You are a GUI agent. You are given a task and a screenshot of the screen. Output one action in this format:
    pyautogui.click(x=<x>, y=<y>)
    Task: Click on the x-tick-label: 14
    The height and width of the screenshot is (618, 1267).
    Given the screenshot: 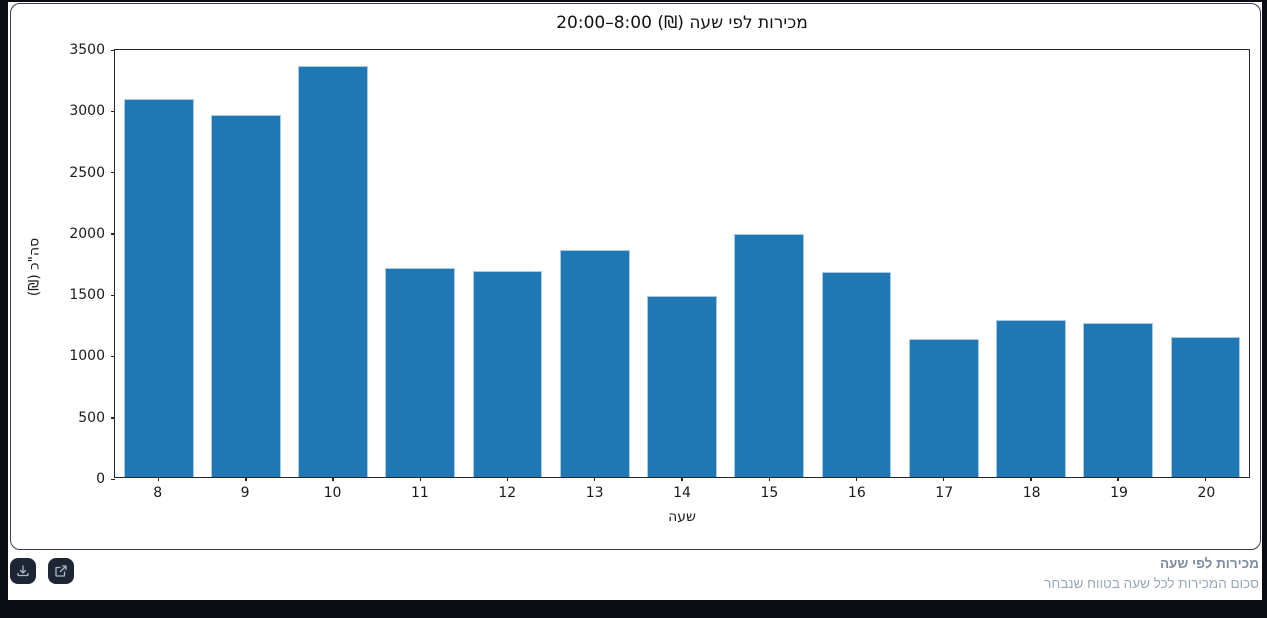 What is the action you would take?
    pyautogui.click(x=682, y=493)
    